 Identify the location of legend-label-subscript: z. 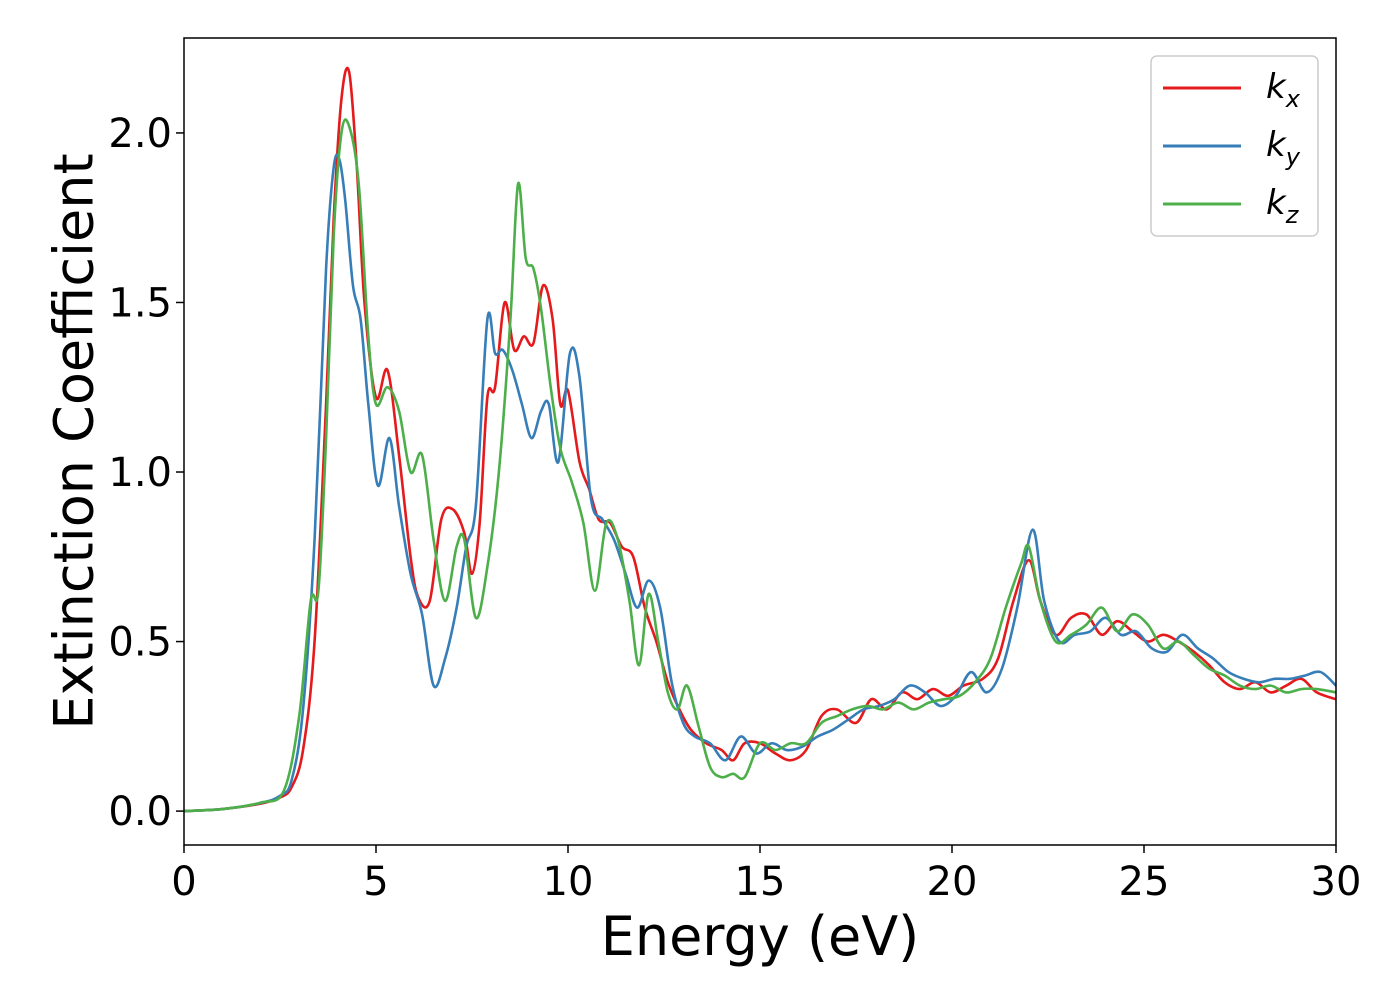
(1292, 215).